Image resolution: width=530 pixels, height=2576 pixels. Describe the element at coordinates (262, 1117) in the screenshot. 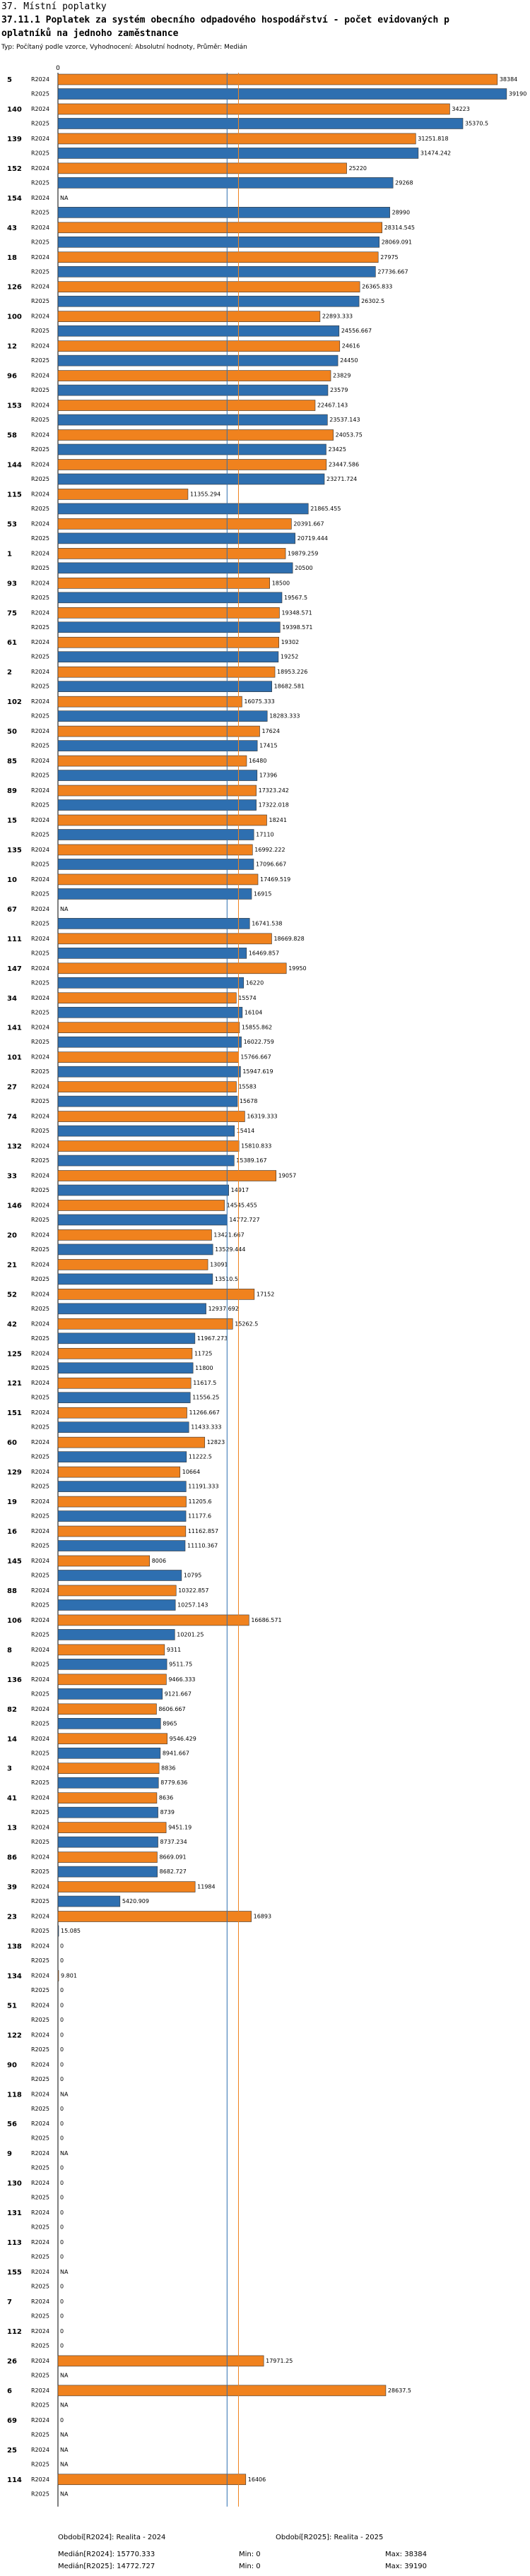

I see `data-label-r2024: 16319.333` at that location.